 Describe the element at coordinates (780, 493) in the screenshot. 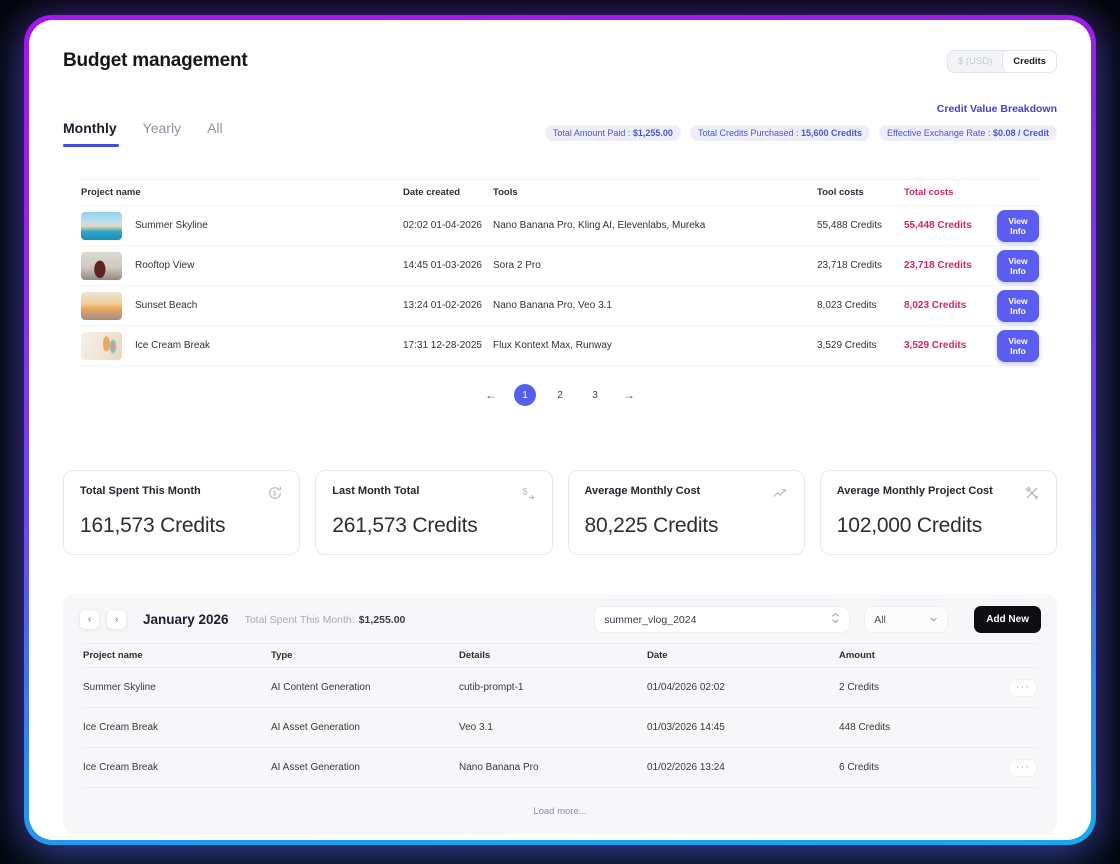

I see `trend-icon` at that location.